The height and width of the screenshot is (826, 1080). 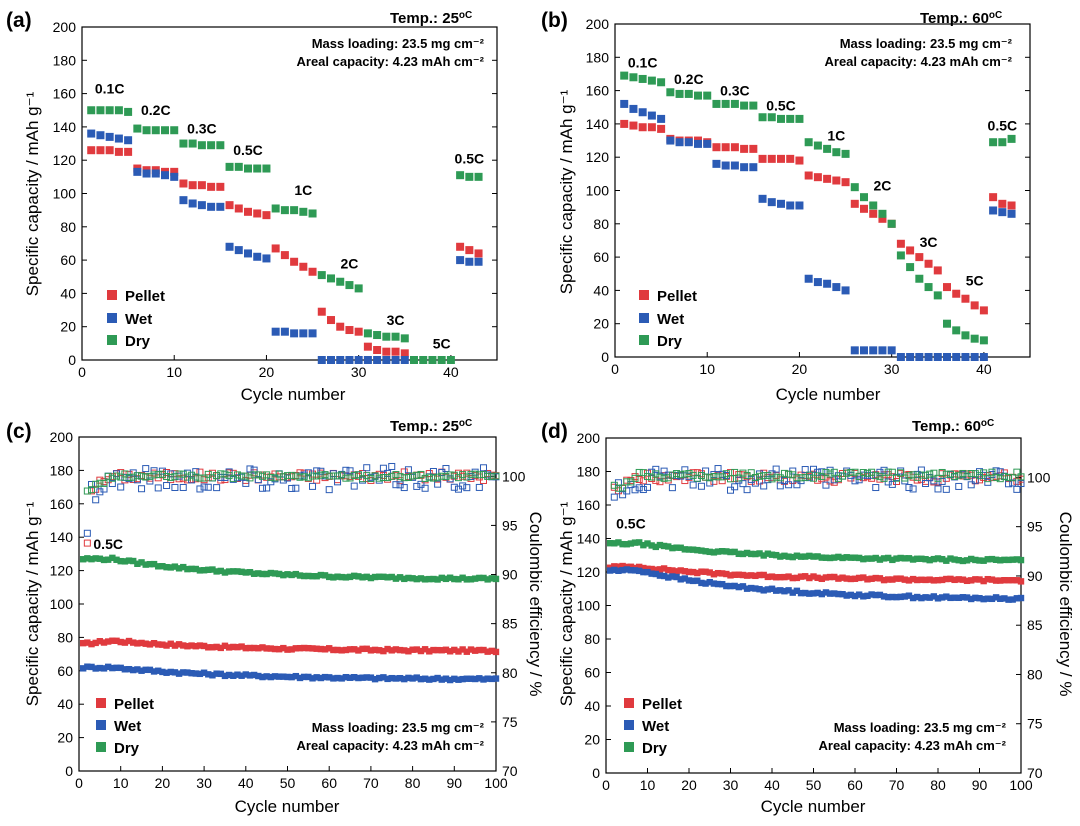 I want to click on rate-label: 2C, so click(x=882, y=186).